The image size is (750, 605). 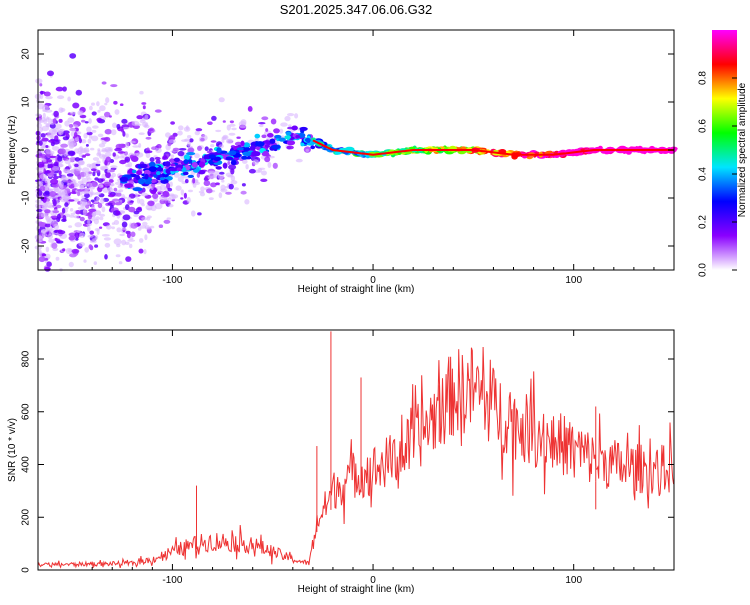 I want to click on colorbar-label: Normalized spectral amplitude, so click(x=742, y=149).